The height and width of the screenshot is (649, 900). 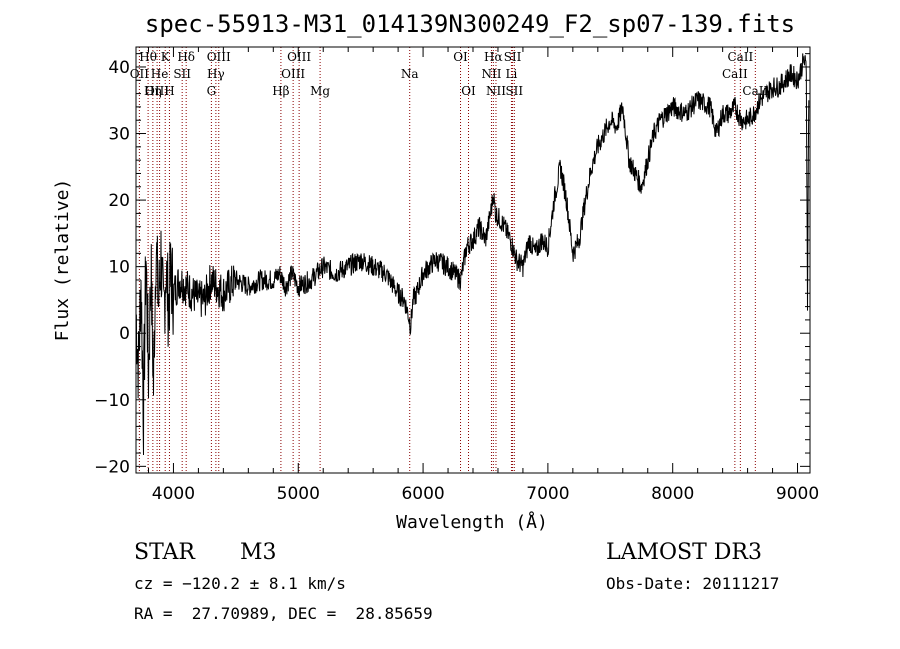 I want to click on x-tick-label: 5000, so click(x=298, y=494).